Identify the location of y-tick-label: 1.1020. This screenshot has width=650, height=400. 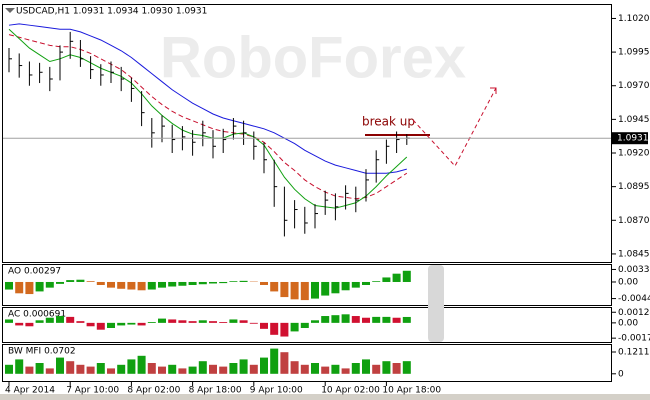
(634, 19).